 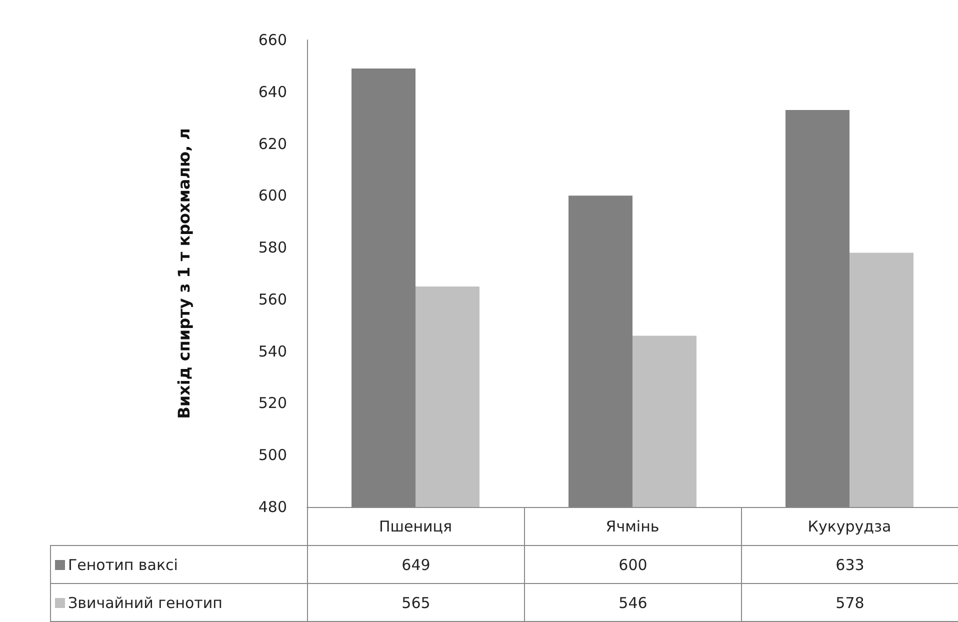 What do you see at coordinates (849, 564) in the screenshot?
I see `data-label: 633` at bounding box center [849, 564].